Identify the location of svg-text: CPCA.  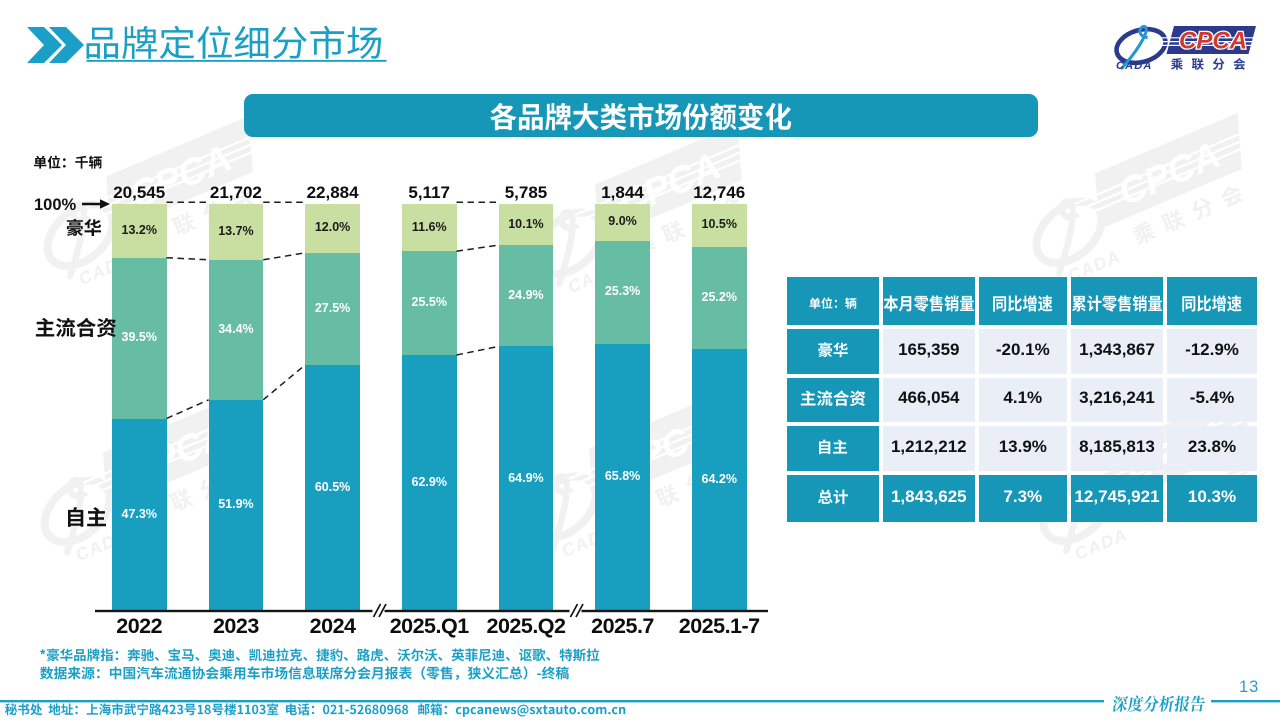
(1213, 41).